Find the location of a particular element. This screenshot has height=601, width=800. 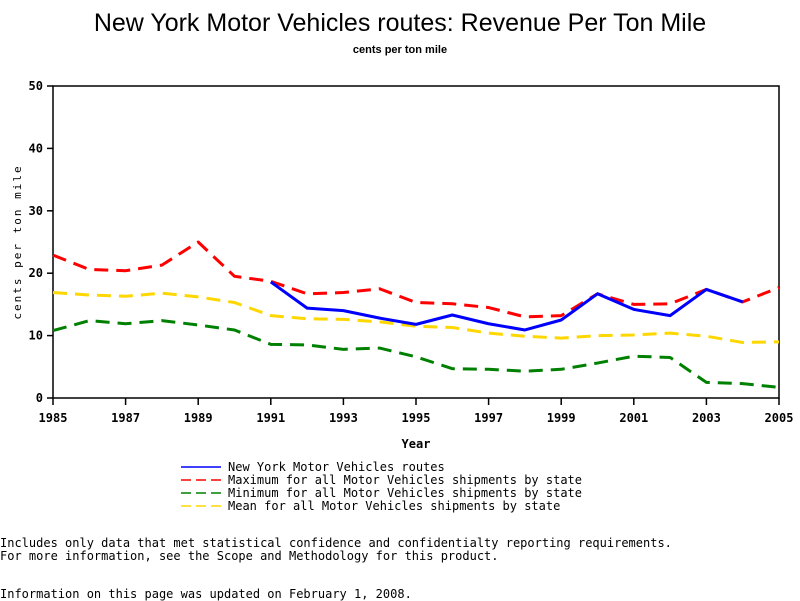

x-tick-label: 2001 is located at coordinates (633, 418).